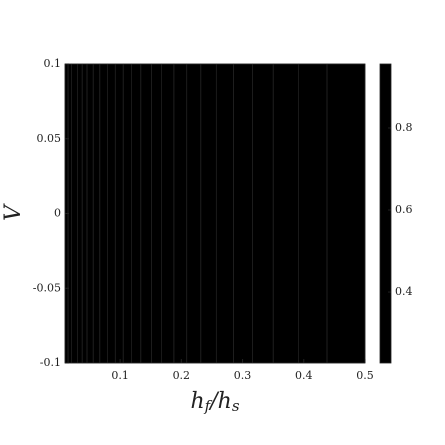 Image resolution: width=445 pixels, height=445 pixels. Describe the element at coordinates (208, 406) in the screenshot. I see `x-label-part: f` at that location.